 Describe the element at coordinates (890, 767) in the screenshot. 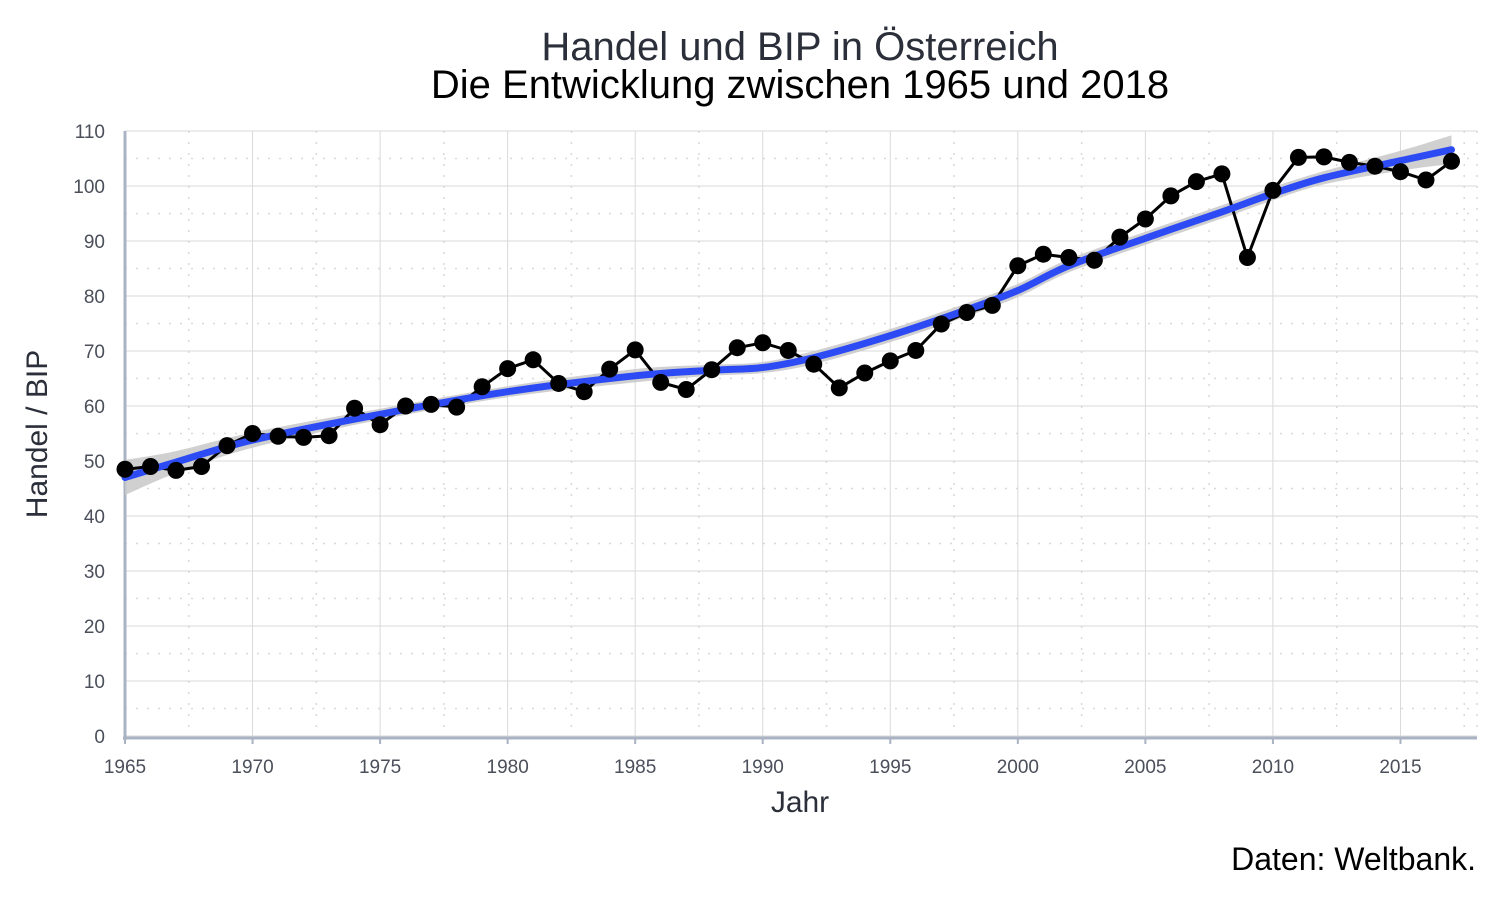

I see `x-tick-label: 1995` at that location.